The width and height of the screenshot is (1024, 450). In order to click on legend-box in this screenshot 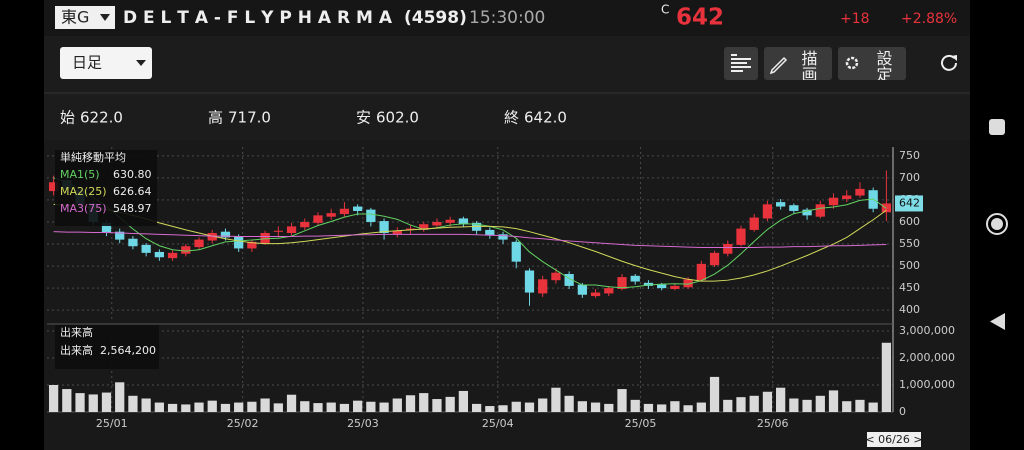, I will do `click(107, 347)`.